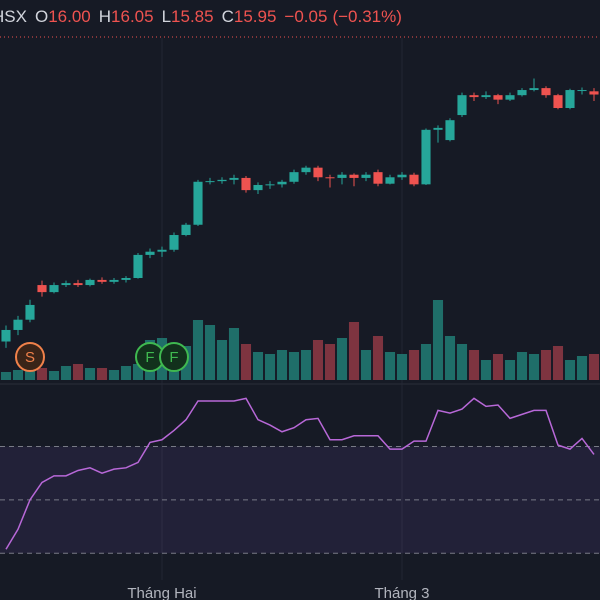 The width and height of the screenshot is (600, 600). What do you see at coordinates (192, 16) in the screenshot?
I see `field-value: 15.85` at bounding box center [192, 16].